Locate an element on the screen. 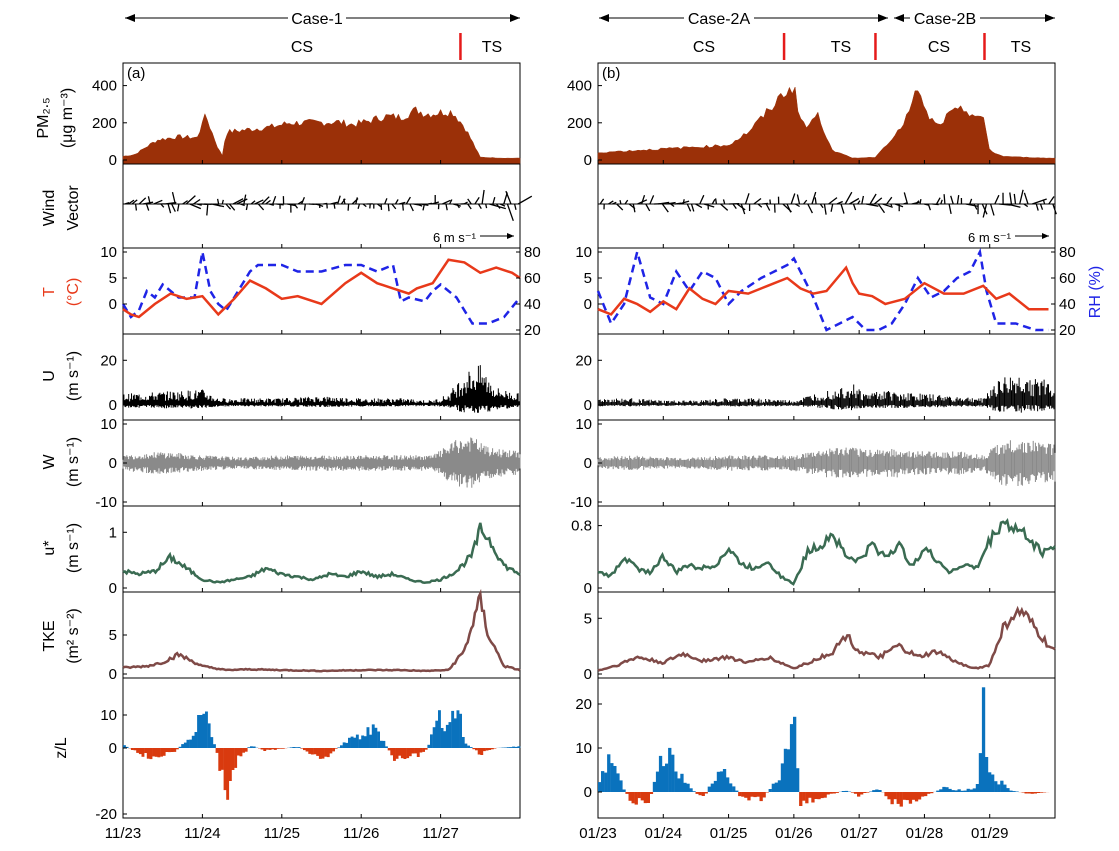  tke-ytick-label: 5 is located at coordinates (113, 635).